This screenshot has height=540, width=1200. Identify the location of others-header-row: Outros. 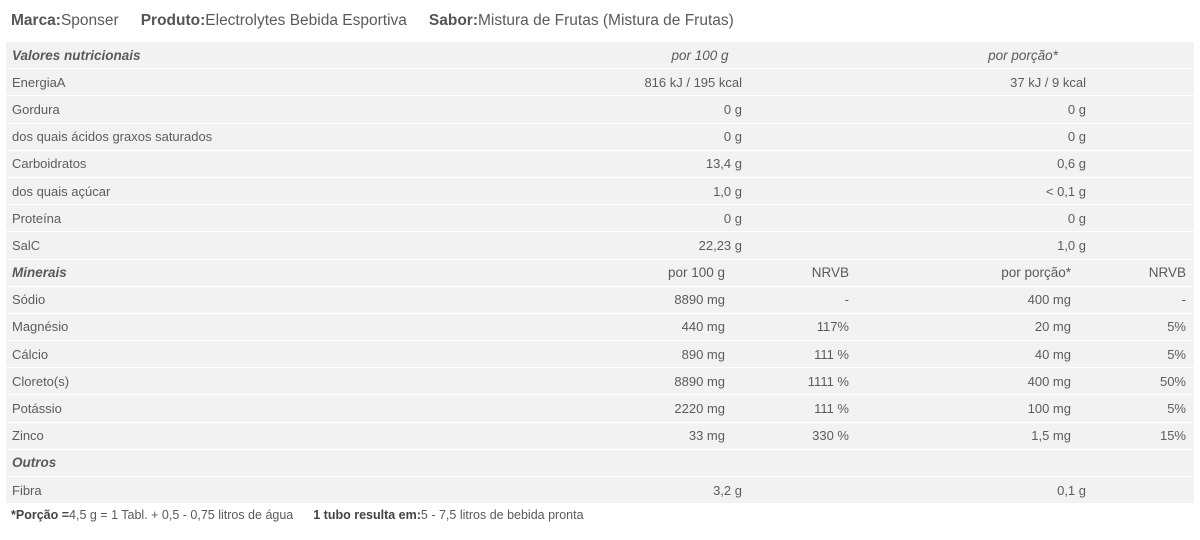
(600, 463).